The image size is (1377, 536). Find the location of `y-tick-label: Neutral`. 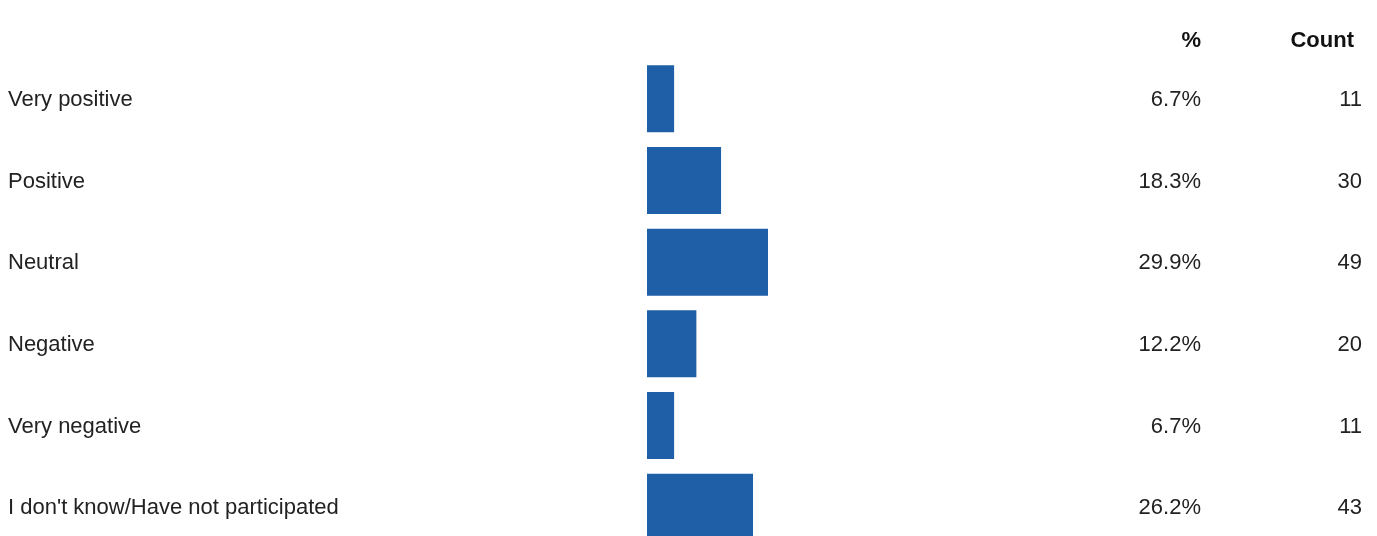

y-tick-label: Neutral is located at coordinates (43, 262).